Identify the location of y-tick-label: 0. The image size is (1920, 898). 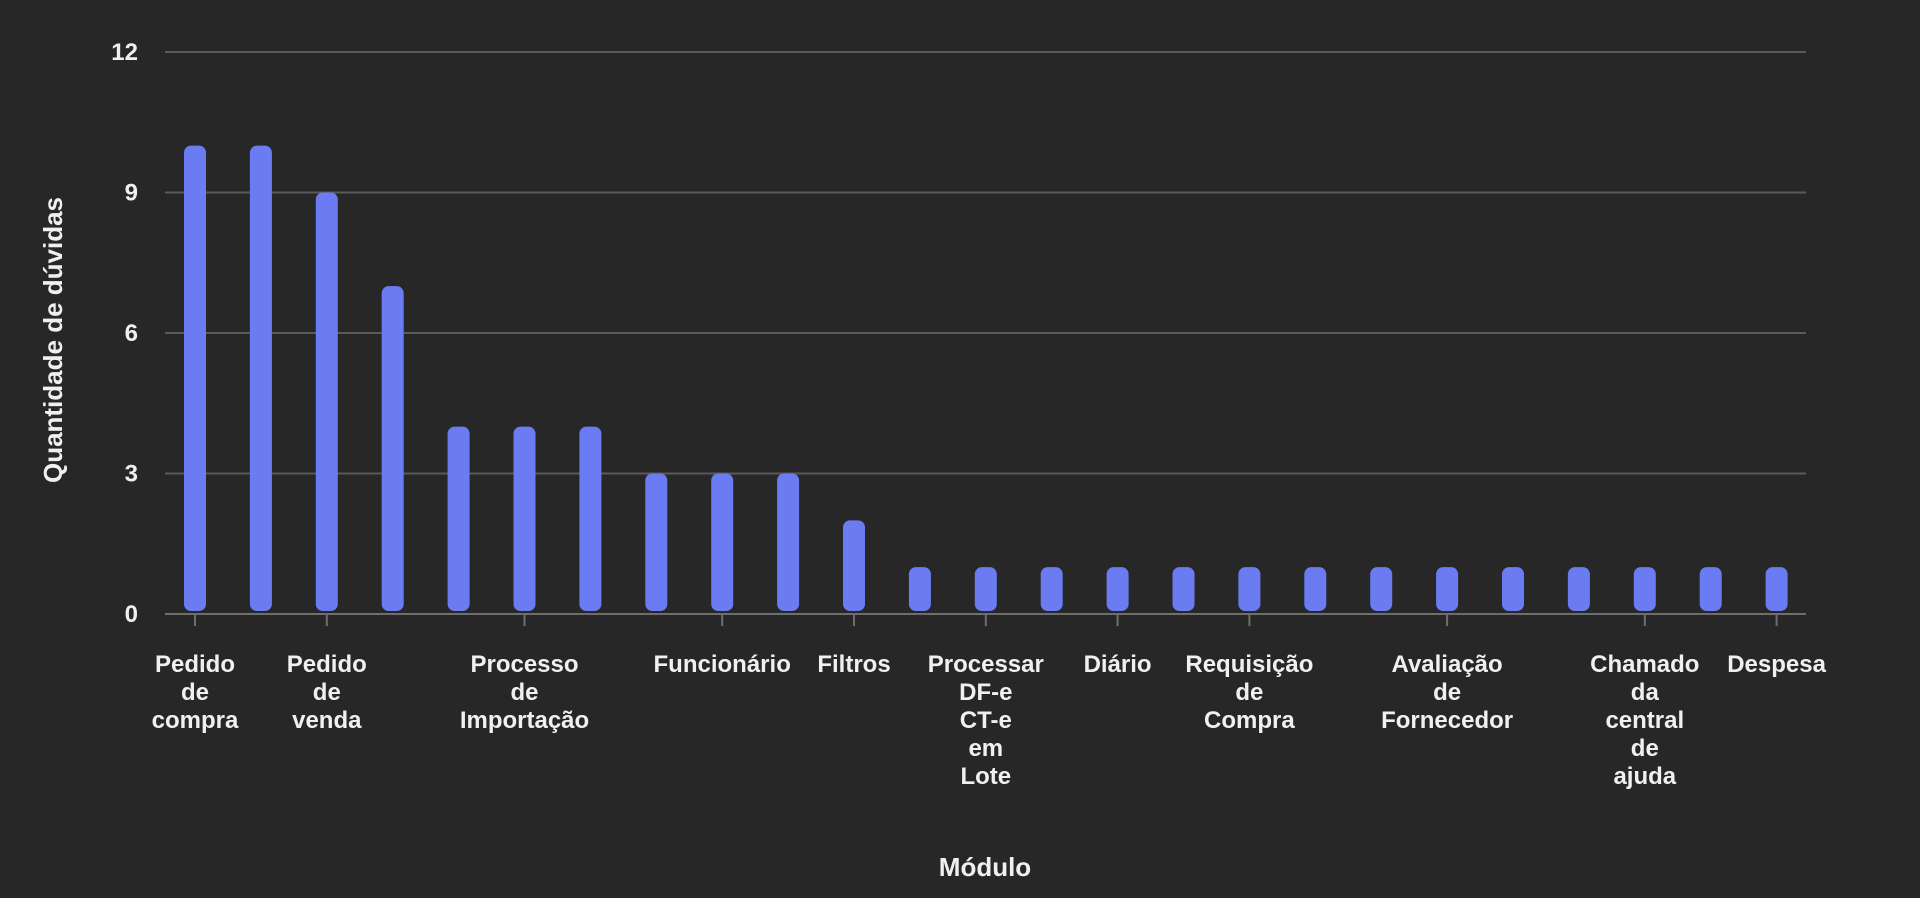
(131, 614).